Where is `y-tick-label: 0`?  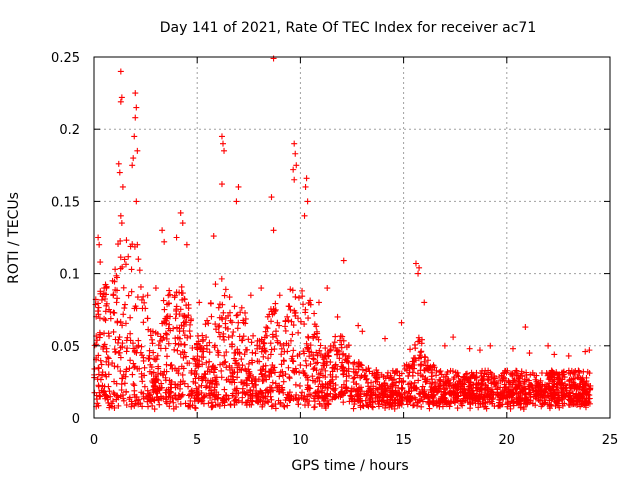
y-tick-label: 0 is located at coordinates (76, 419).